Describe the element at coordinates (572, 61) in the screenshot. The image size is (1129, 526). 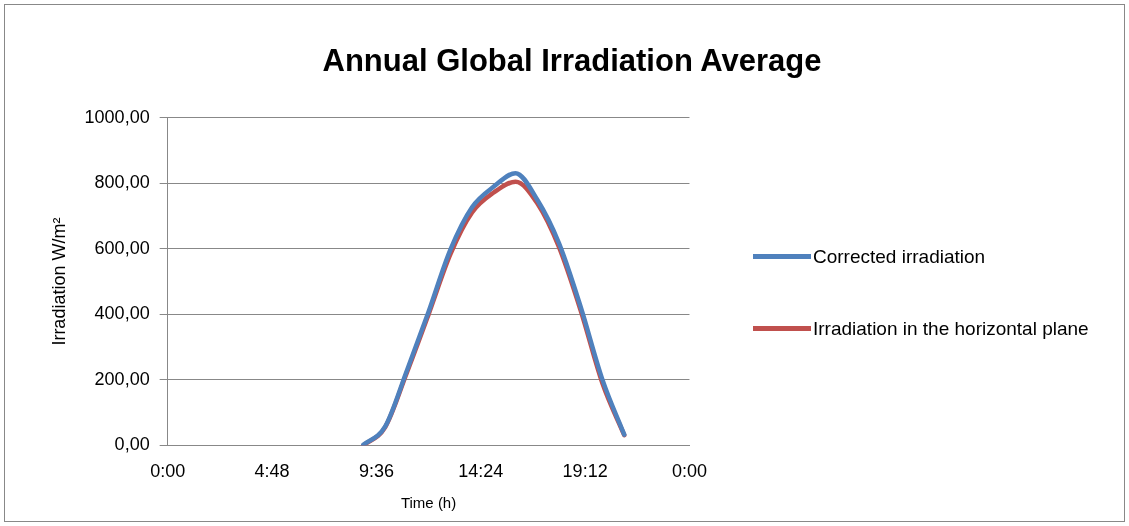
I see `chart-title: Annual Global Irradiation Average` at that location.